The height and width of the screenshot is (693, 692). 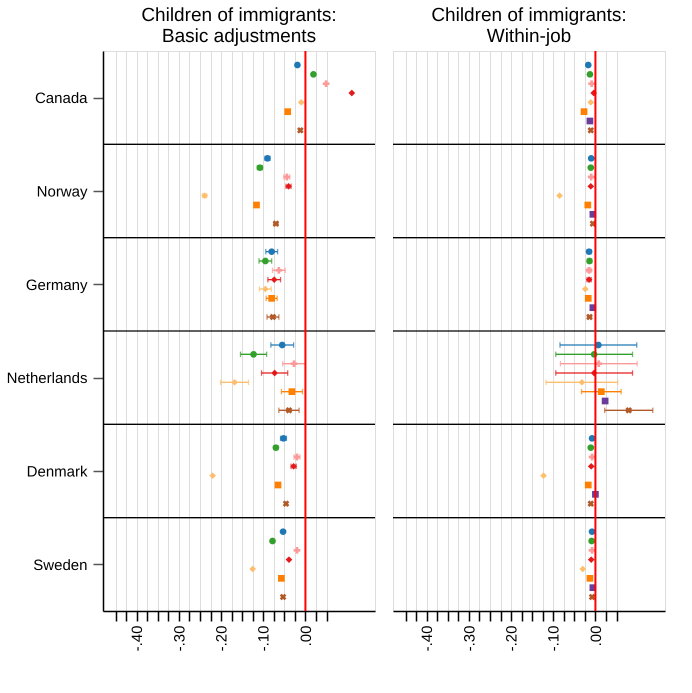 I want to click on y-tick-label: Netherlands, so click(x=47, y=379).